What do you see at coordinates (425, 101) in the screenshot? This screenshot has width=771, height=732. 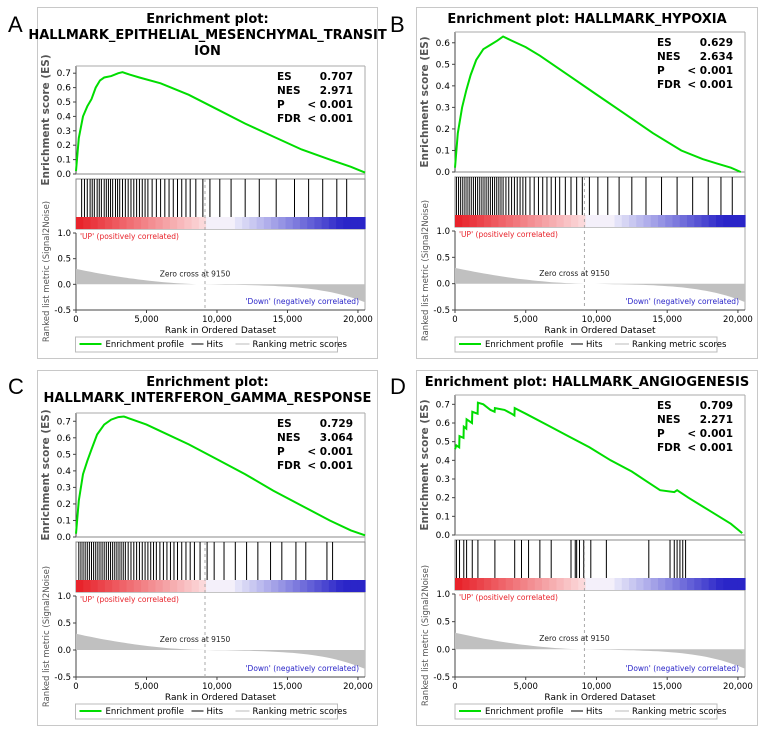 I see `es-y-axis-label: Enrichment score (ES)` at bounding box center [425, 101].